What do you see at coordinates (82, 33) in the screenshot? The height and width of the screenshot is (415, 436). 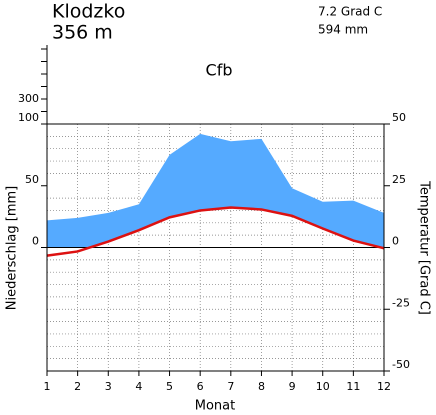 I see `elevation: 356 m` at bounding box center [82, 33].